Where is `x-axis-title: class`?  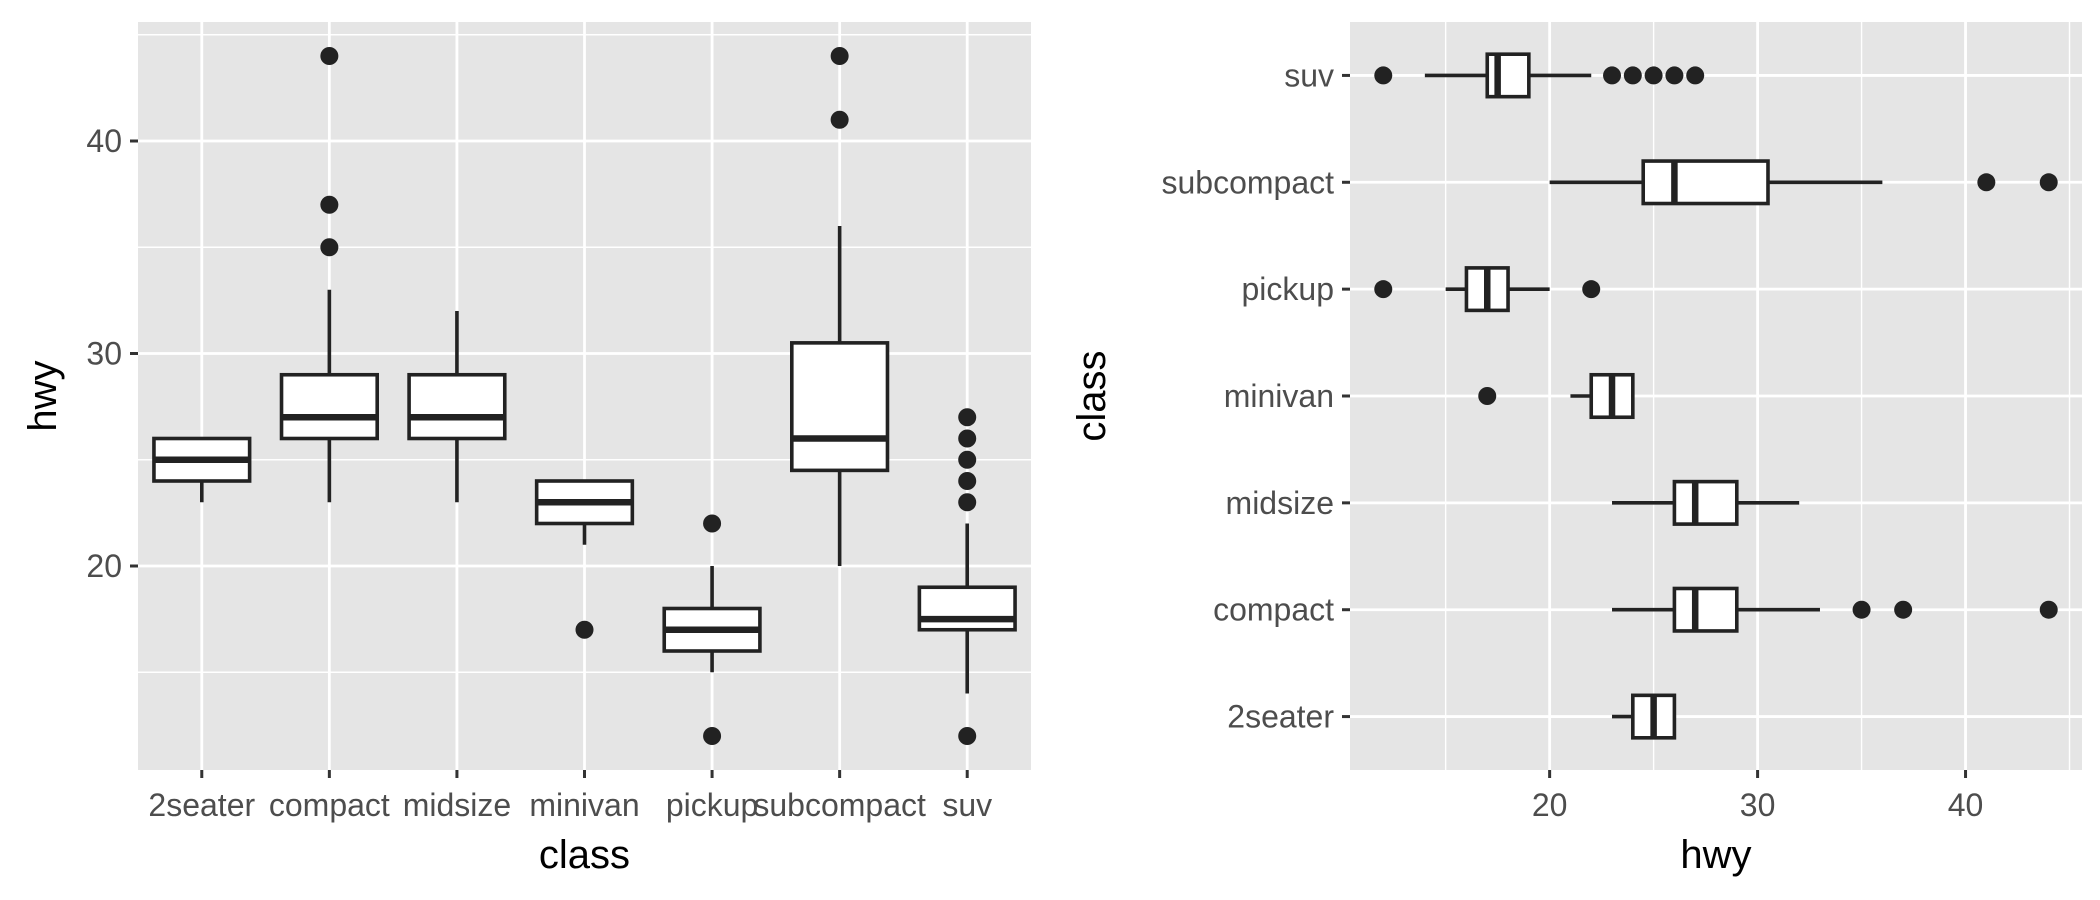 x-axis-title: class is located at coordinates (584, 855).